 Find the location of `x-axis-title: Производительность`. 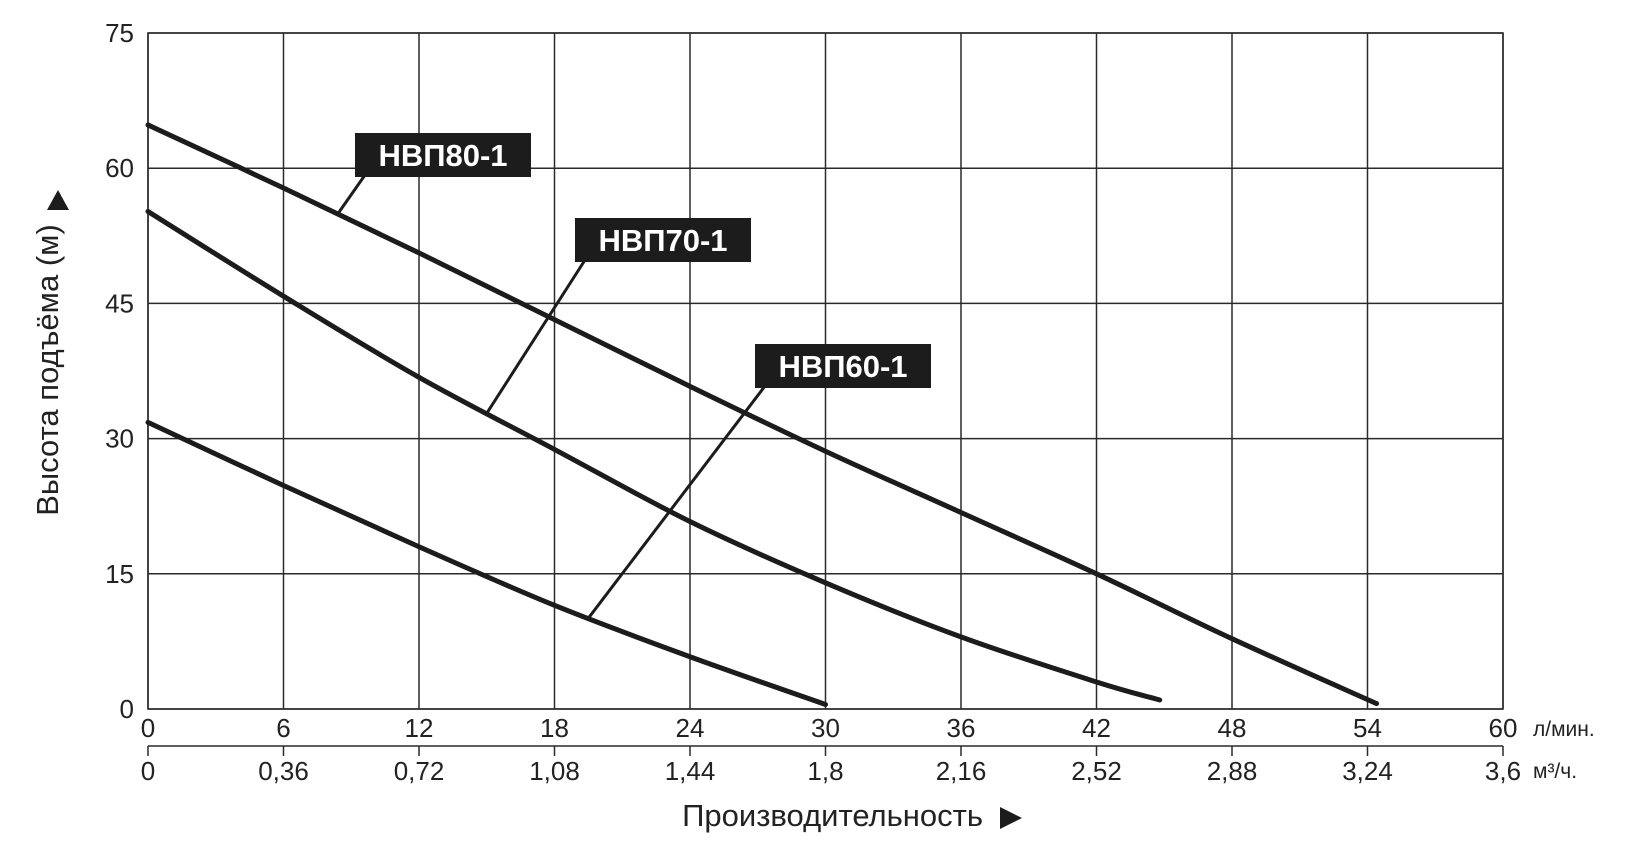

x-axis-title: Производительность is located at coordinates (832, 815).